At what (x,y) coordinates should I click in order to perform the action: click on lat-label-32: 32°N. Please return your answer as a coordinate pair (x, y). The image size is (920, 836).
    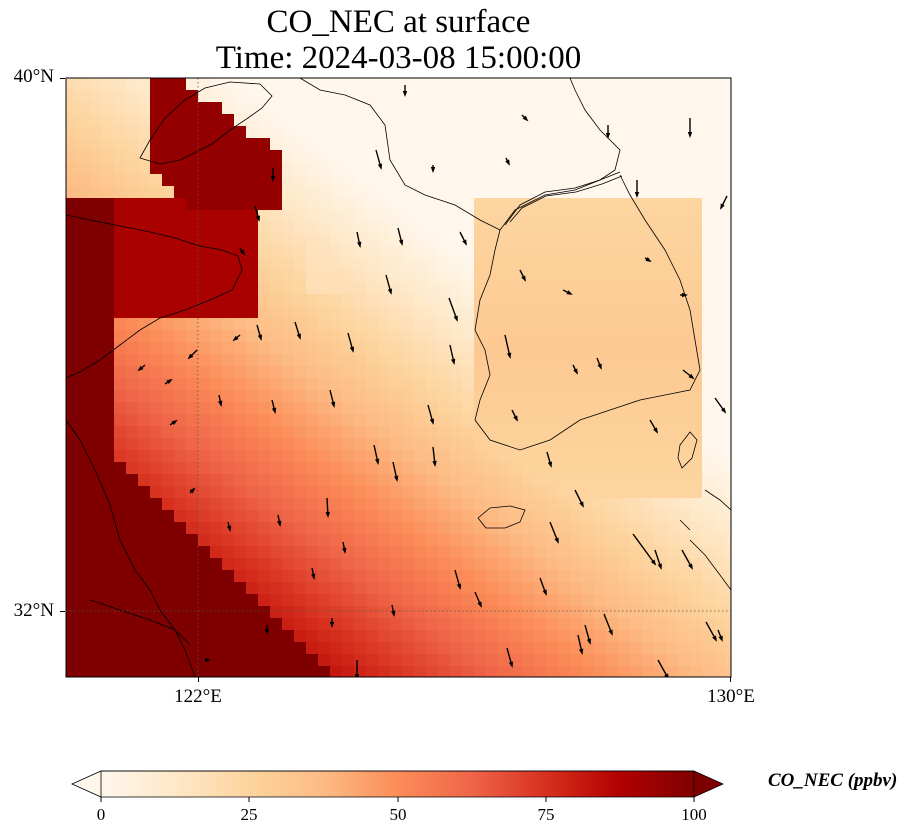
    Looking at the image, I should click on (33, 610).